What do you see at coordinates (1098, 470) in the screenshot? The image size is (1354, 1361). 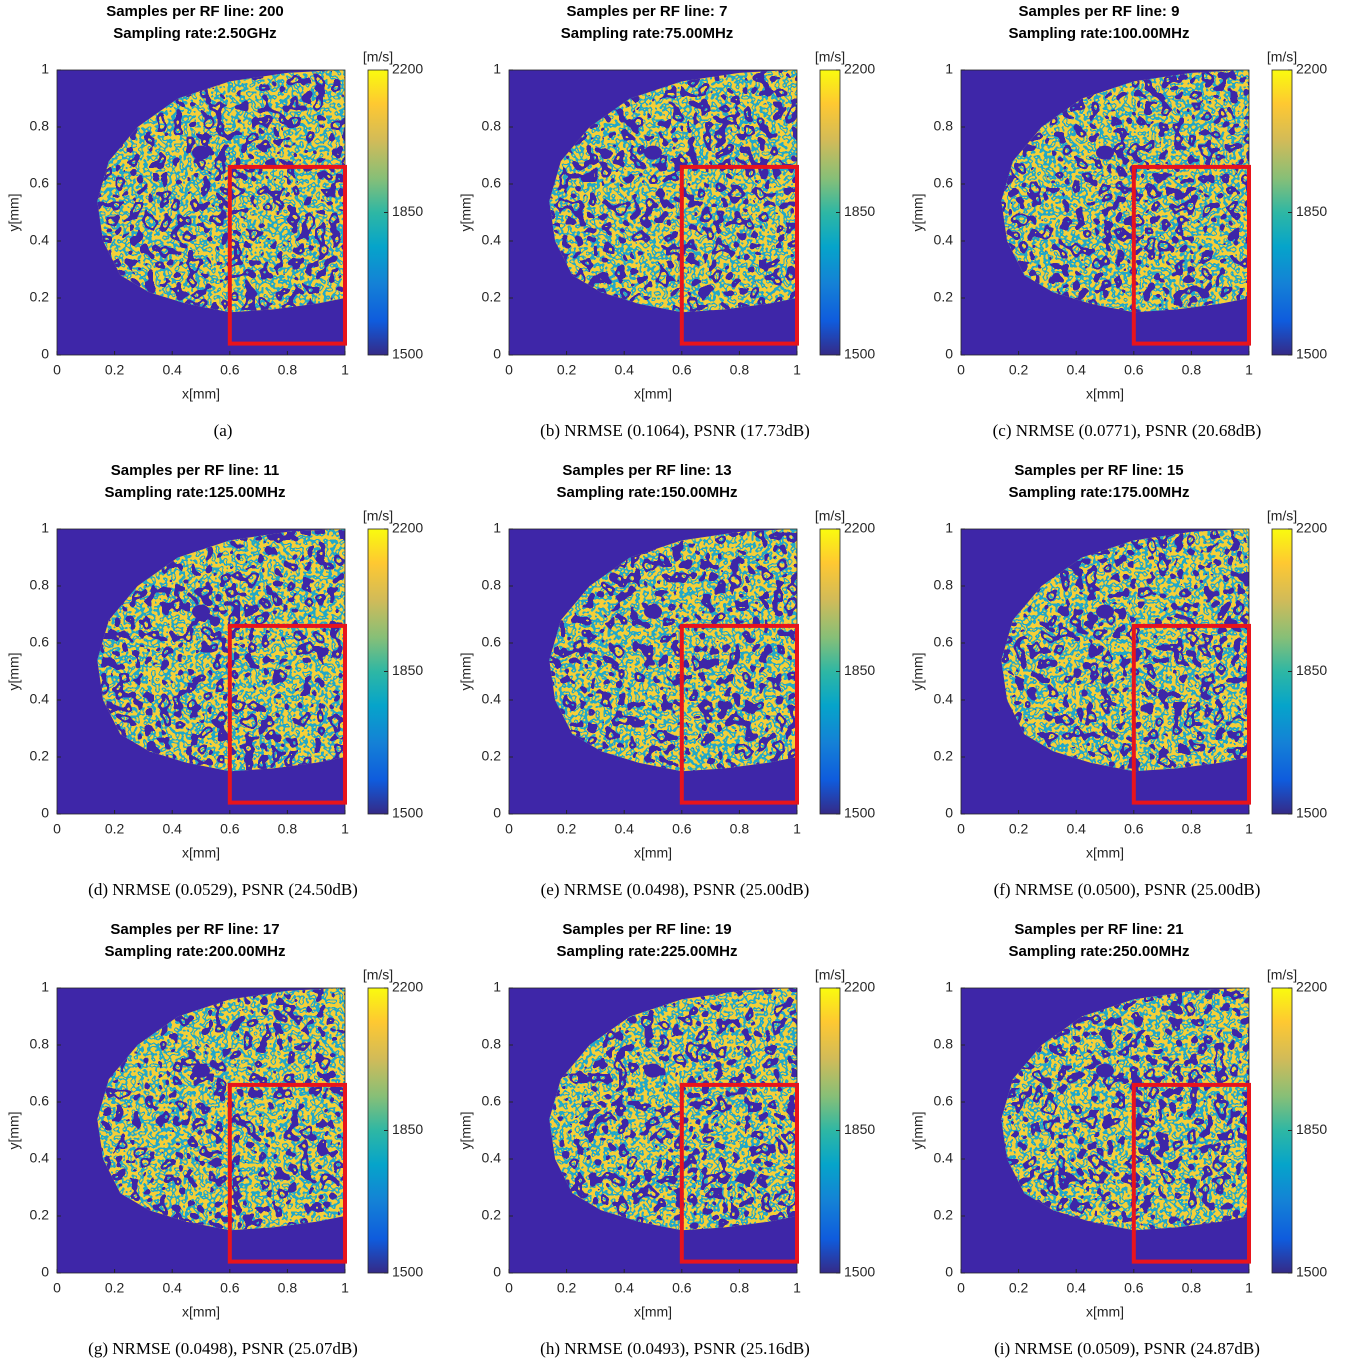 I see `chart-title: Samples per RF line: 15` at bounding box center [1098, 470].